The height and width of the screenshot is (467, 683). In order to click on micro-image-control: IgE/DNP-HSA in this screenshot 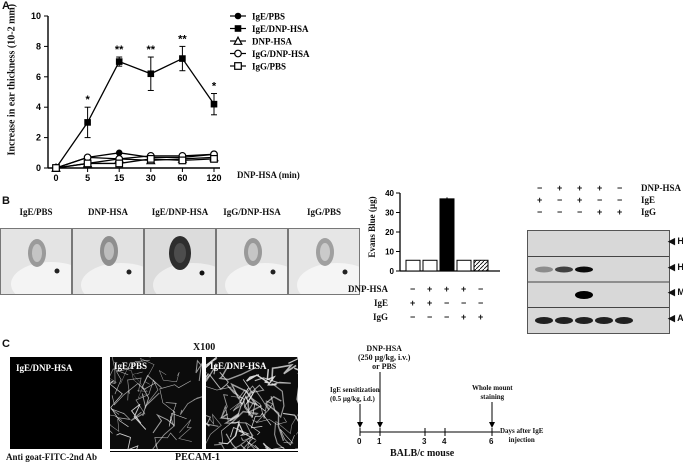, I will do `click(56, 403)`.